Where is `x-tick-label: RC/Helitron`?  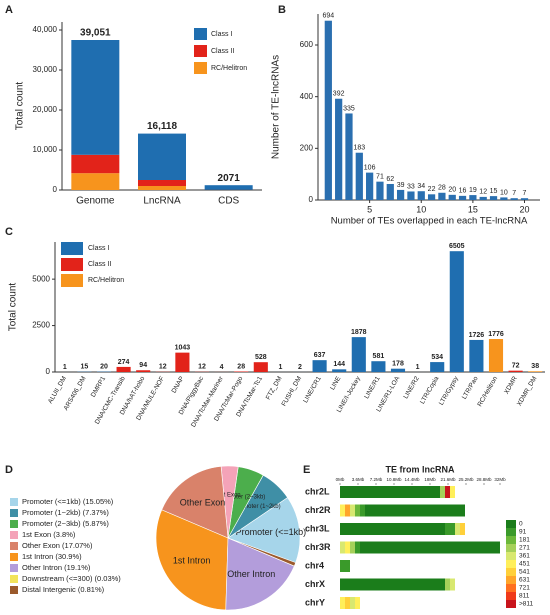 x-tick-label: RC/Helitron is located at coordinates (487, 391).